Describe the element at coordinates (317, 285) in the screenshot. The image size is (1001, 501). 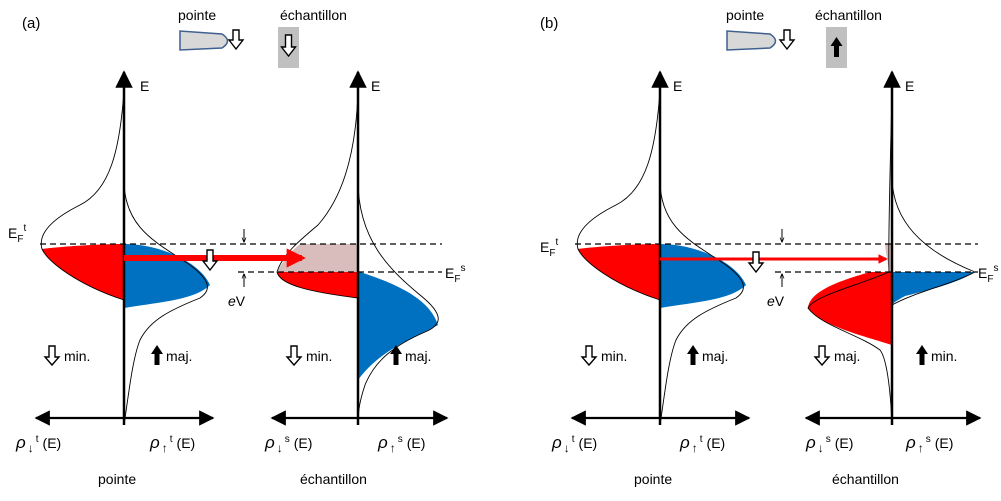
I see `sample-minority-filled` at that location.